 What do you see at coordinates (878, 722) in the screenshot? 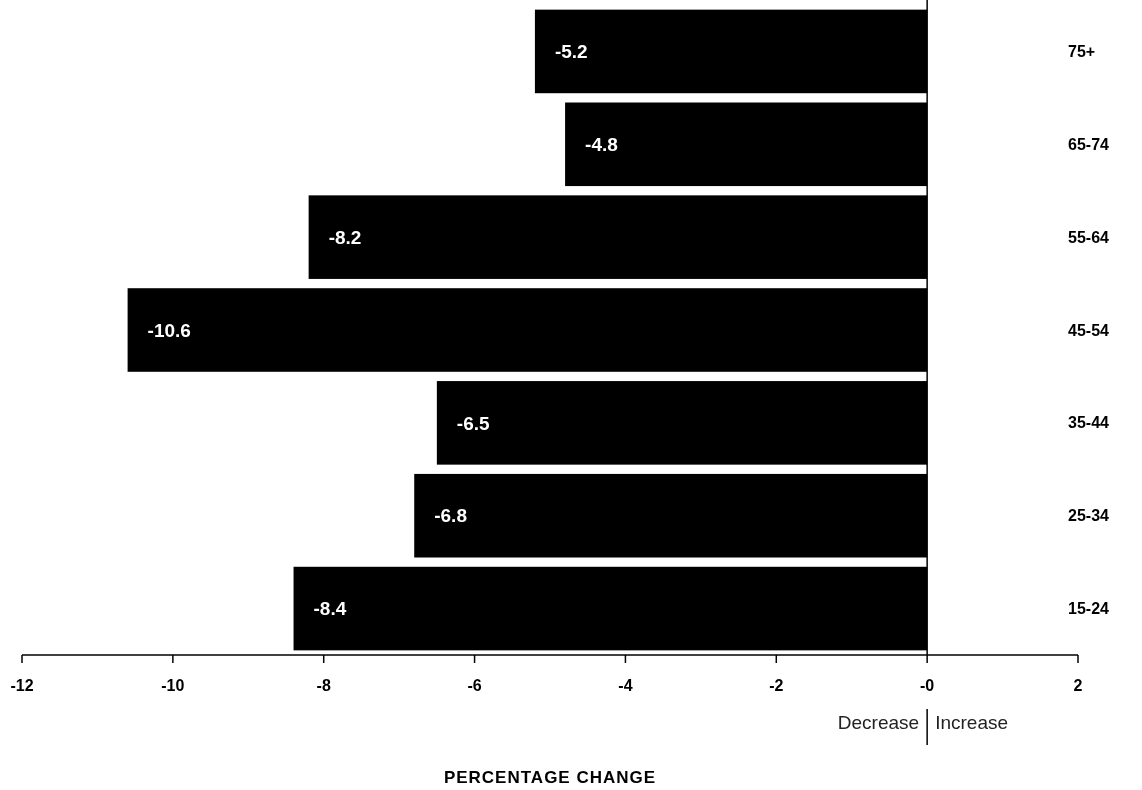
I see `text: Decrease` at bounding box center [878, 722].